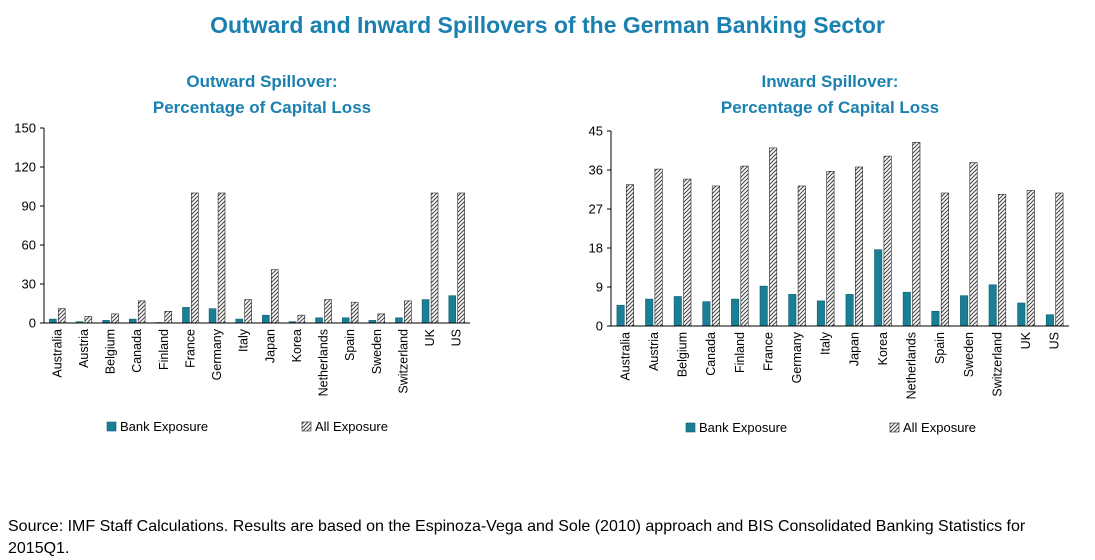 The height and width of the screenshot is (560, 1095). I want to click on y-tick-label: 36, so click(596, 170).